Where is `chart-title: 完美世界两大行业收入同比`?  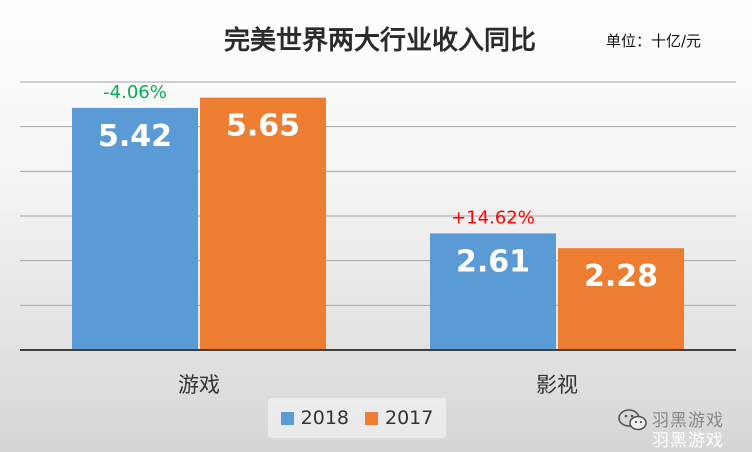
chart-title: 完美世界两大行业收入同比 is located at coordinates (379, 41).